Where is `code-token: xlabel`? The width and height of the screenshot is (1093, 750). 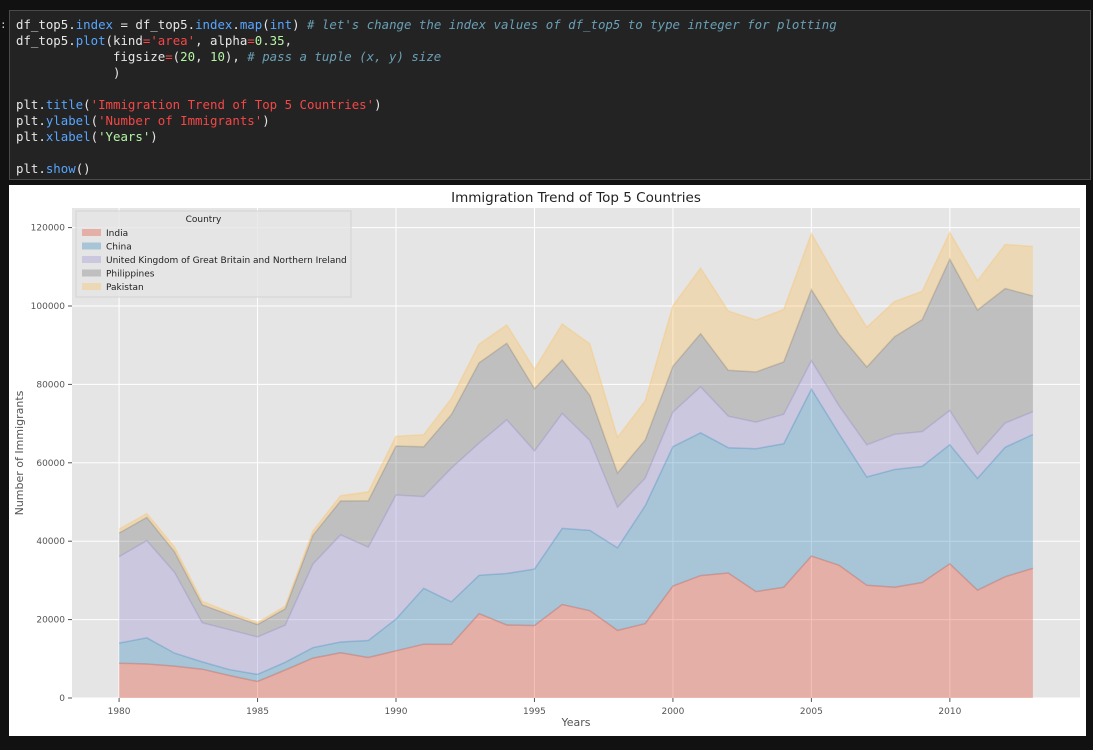
code-token: xlabel is located at coordinates (68, 136).